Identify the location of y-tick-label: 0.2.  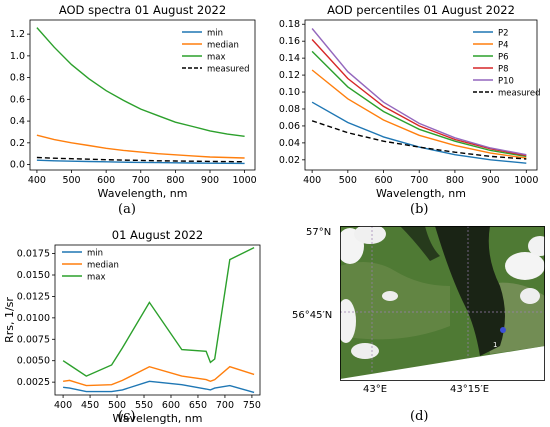
(17, 143).